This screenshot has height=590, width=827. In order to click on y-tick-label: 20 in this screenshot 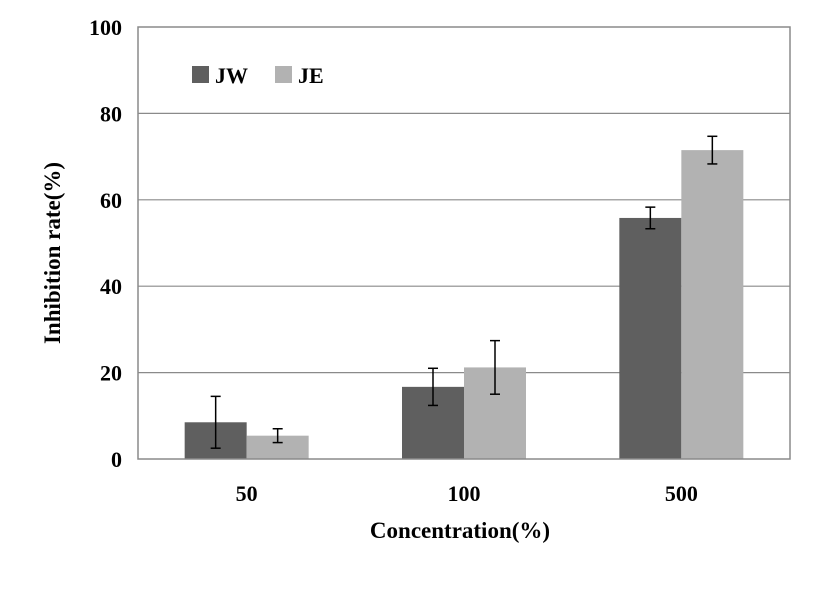, I will do `click(111, 373)`.